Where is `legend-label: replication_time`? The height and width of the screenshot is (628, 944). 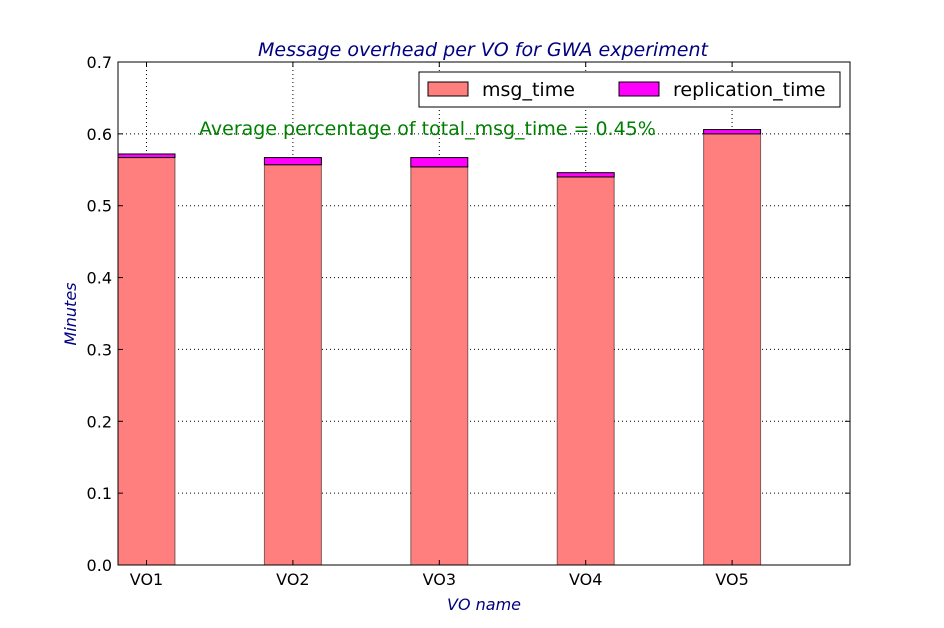 legend-label: replication_time is located at coordinates (749, 90).